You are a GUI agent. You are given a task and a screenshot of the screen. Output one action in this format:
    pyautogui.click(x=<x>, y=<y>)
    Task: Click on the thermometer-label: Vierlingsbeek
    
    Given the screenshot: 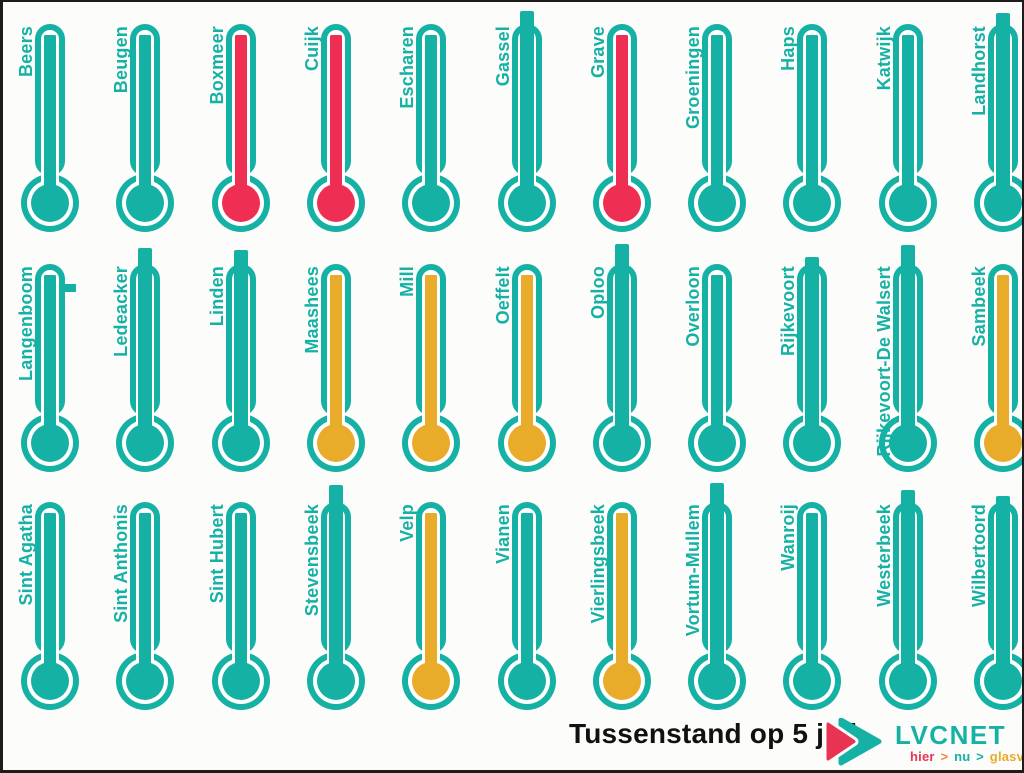 What is the action you would take?
    pyautogui.click(x=598, y=564)
    